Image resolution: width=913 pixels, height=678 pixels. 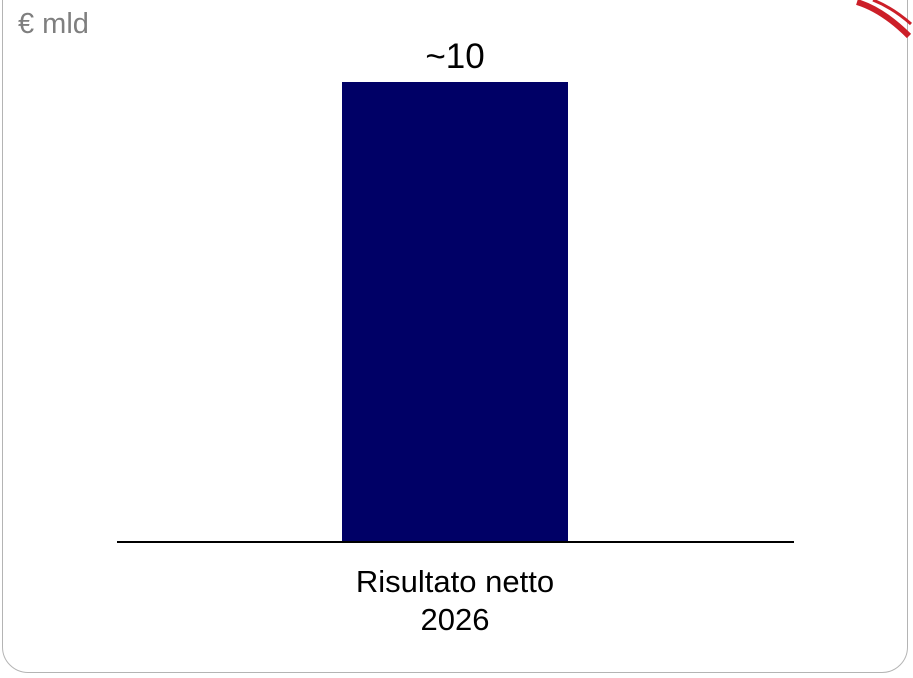 What do you see at coordinates (455, 581) in the screenshot?
I see `category-label: Risultato netto` at bounding box center [455, 581].